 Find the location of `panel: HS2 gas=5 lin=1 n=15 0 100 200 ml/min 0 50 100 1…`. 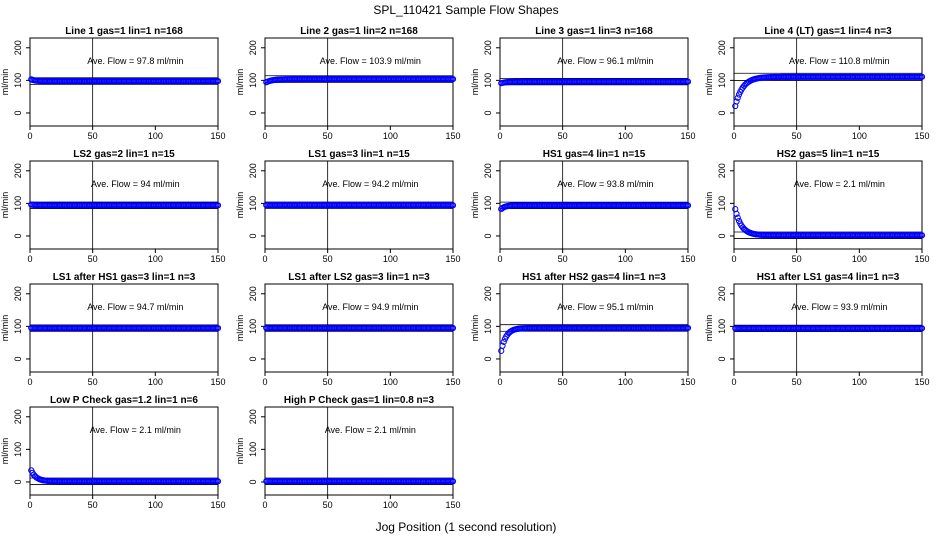

panel: HS2 gas=5 lin=1 n=15 0 100 200 ml/min 0 50 100 1… is located at coordinates (817, 206).